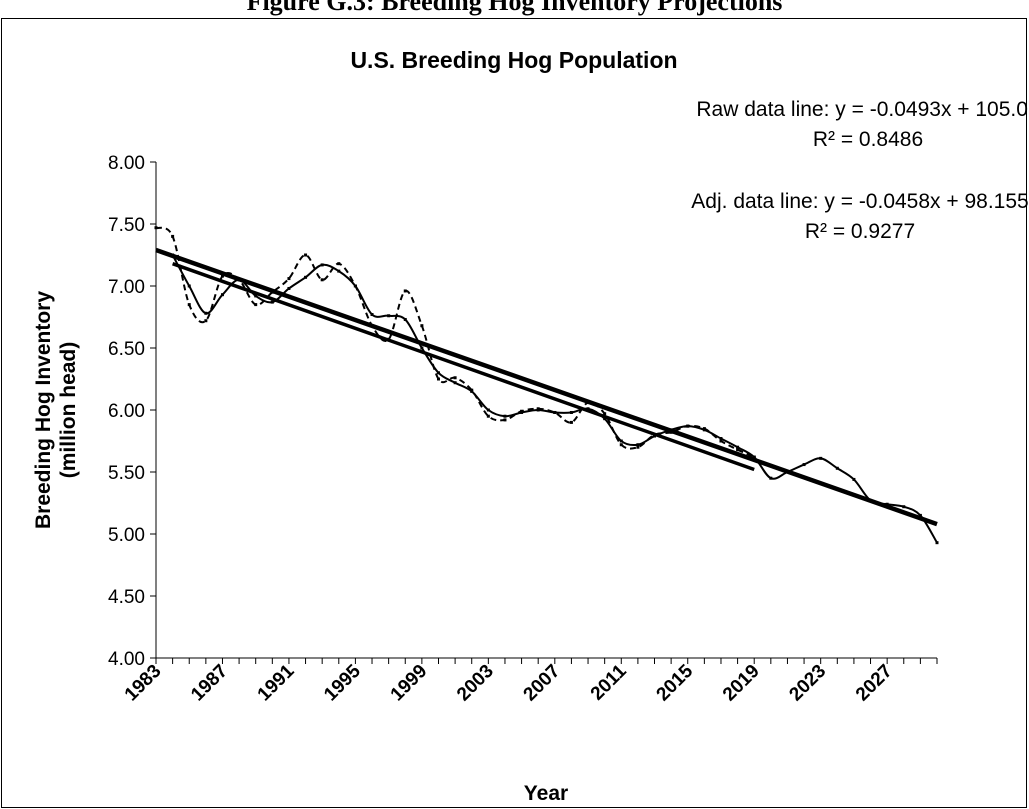 Image resolution: width=1029 pixels, height=809 pixels. I want to click on x-tick-label: 2019, so click(741, 683).